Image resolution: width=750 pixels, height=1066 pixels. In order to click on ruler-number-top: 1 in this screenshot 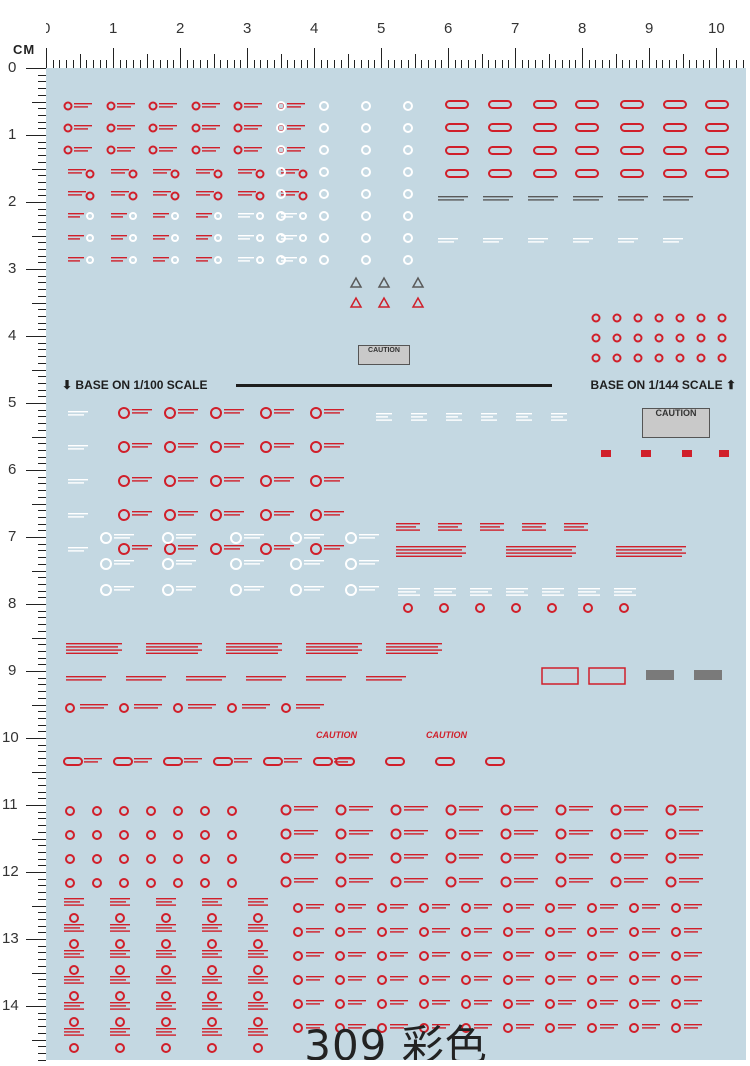, I will do `click(113, 28)`.